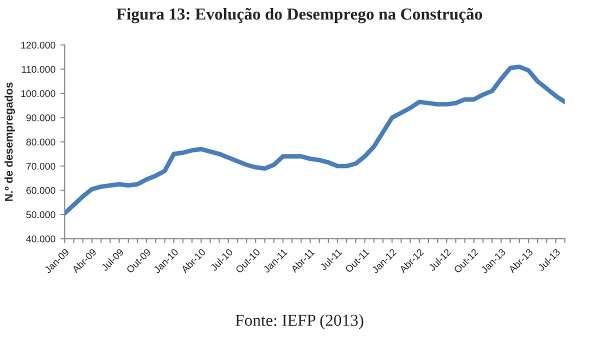  I want to click on y-tick-label: 90.000, so click(41, 118).